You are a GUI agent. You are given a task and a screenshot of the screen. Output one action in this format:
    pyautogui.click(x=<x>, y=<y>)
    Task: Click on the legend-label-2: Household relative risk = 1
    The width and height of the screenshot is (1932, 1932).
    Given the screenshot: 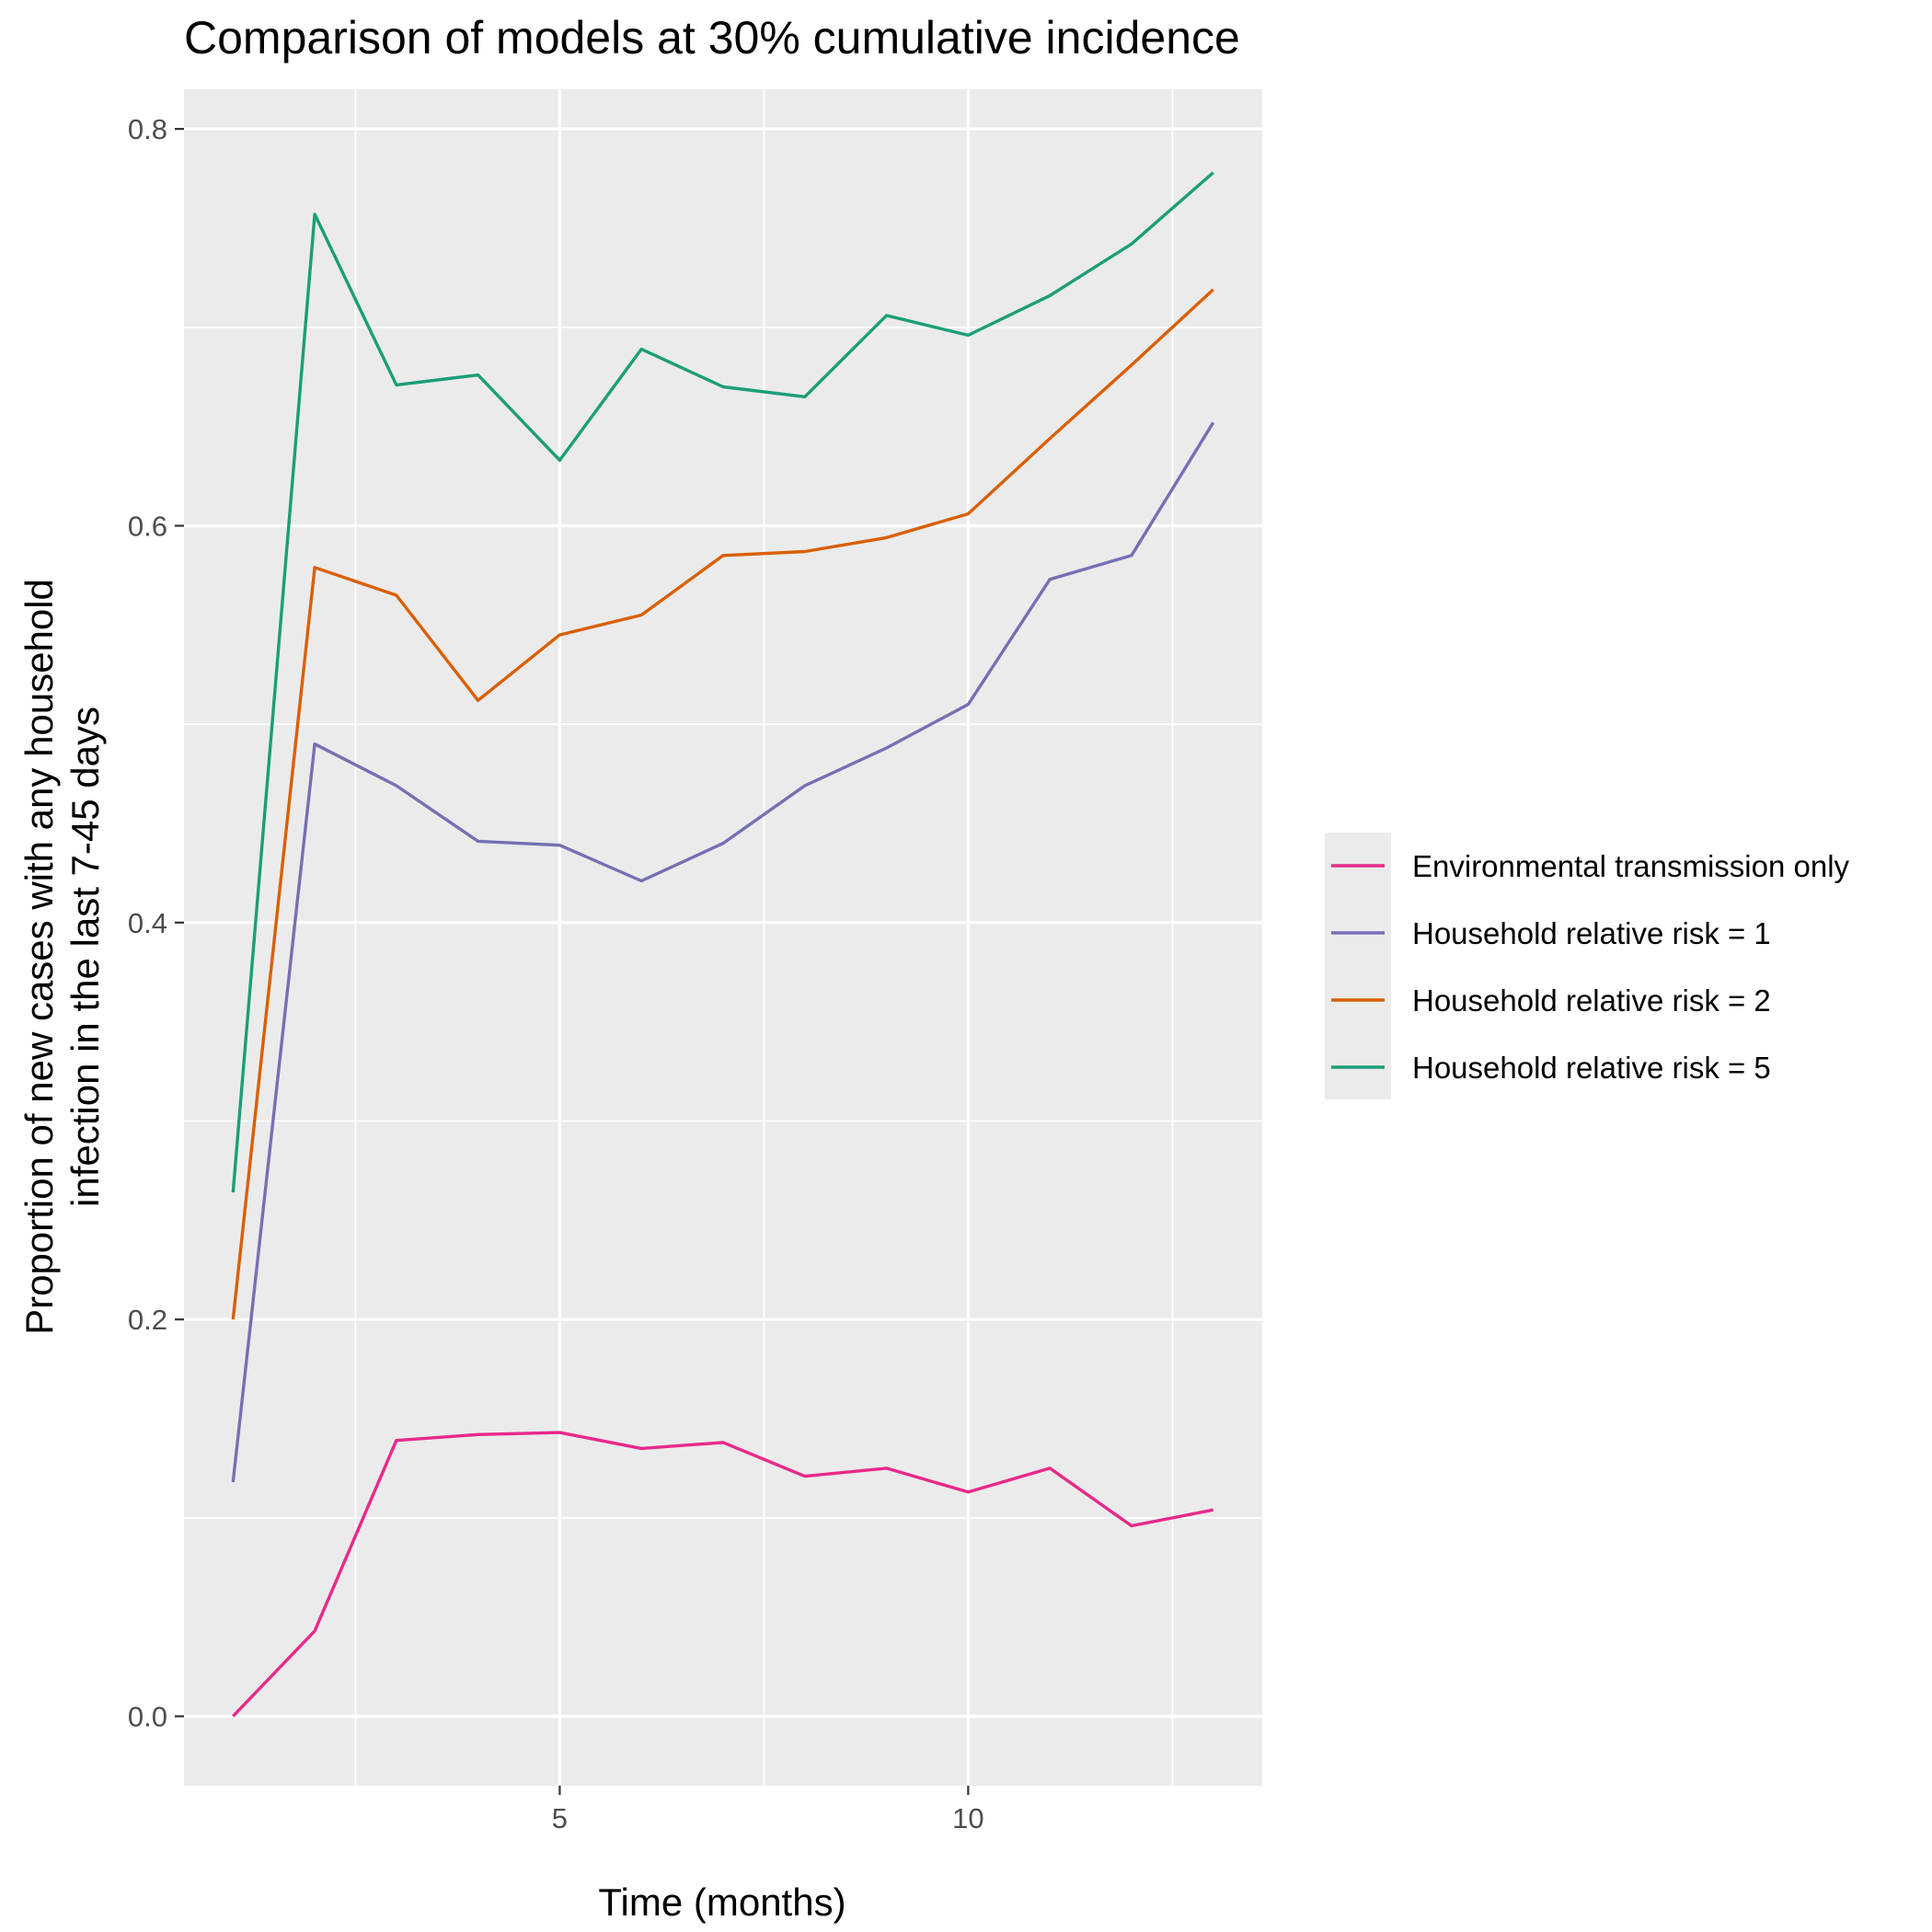 What is the action you would take?
    pyautogui.click(x=1591, y=933)
    